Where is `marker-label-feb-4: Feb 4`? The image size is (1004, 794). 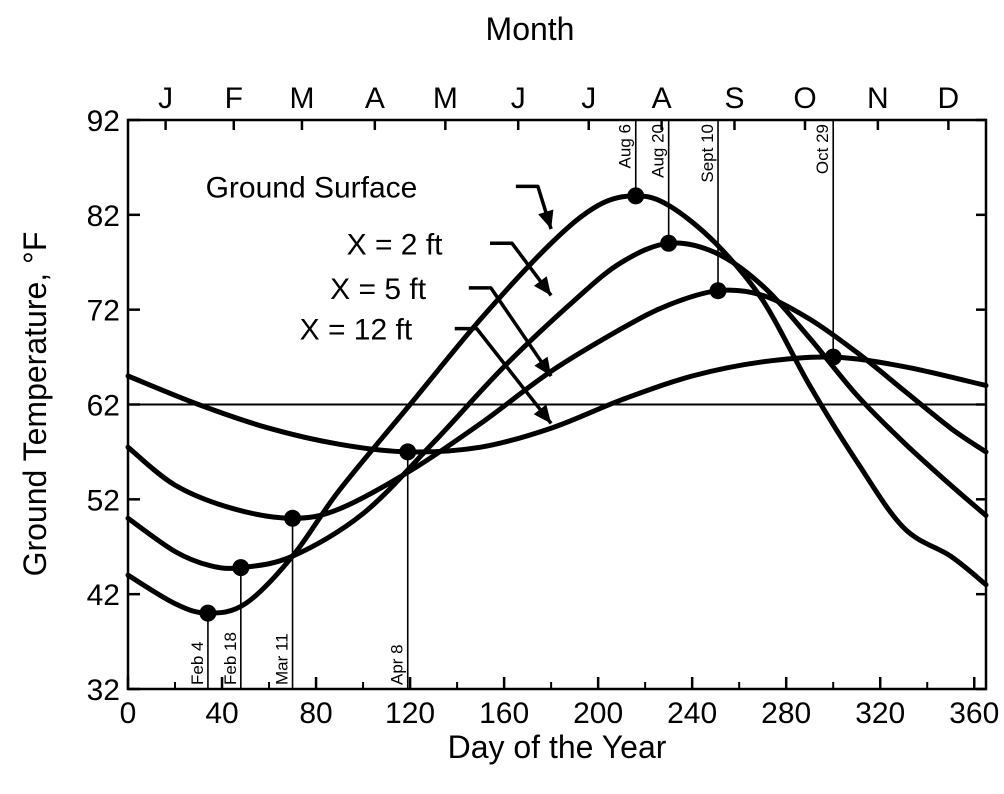 marker-label-feb-4: Feb 4 is located at coordinates (197, 663).